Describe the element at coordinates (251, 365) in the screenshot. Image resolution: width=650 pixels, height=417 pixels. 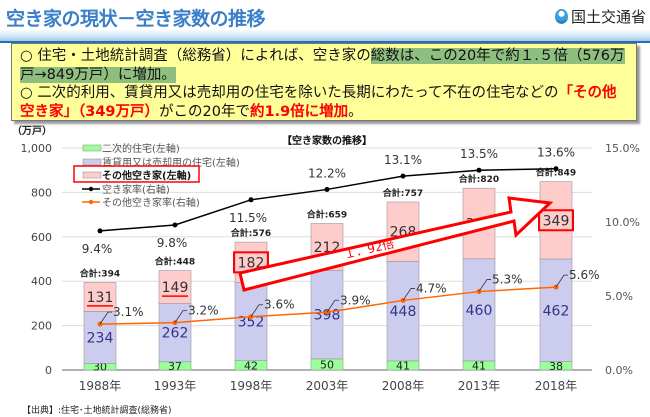
I see `bar-value-label: 42` at that location.